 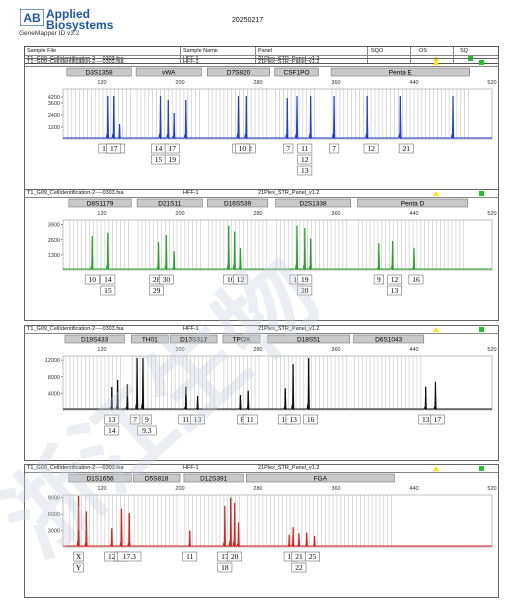 I want to click on y-tick-label: 9000, so click(x=54, y=499).